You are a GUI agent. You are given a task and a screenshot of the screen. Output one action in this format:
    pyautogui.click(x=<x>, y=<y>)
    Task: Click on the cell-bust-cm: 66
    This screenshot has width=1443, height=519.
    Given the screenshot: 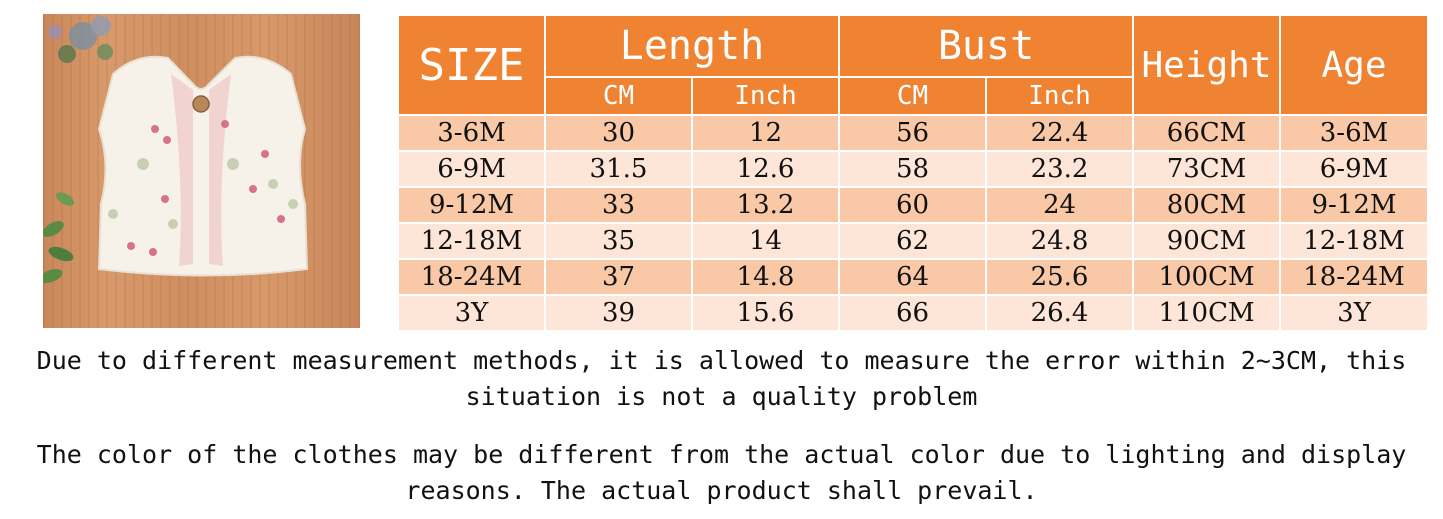 What is the action you would take?
    pyautogui.click(x=912, y=313)
    